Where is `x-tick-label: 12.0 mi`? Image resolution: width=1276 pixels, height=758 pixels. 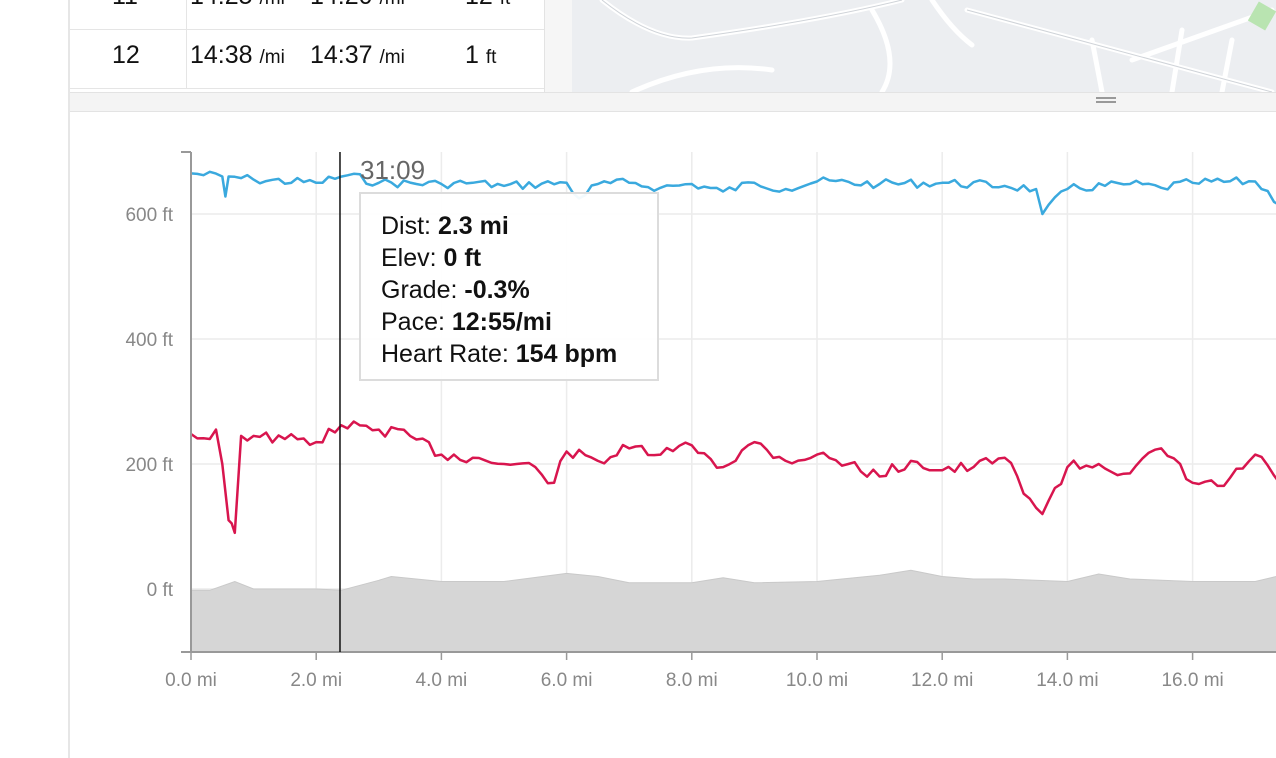 x-tick-label: 12.0 mi is located at coordinates (942, 680).